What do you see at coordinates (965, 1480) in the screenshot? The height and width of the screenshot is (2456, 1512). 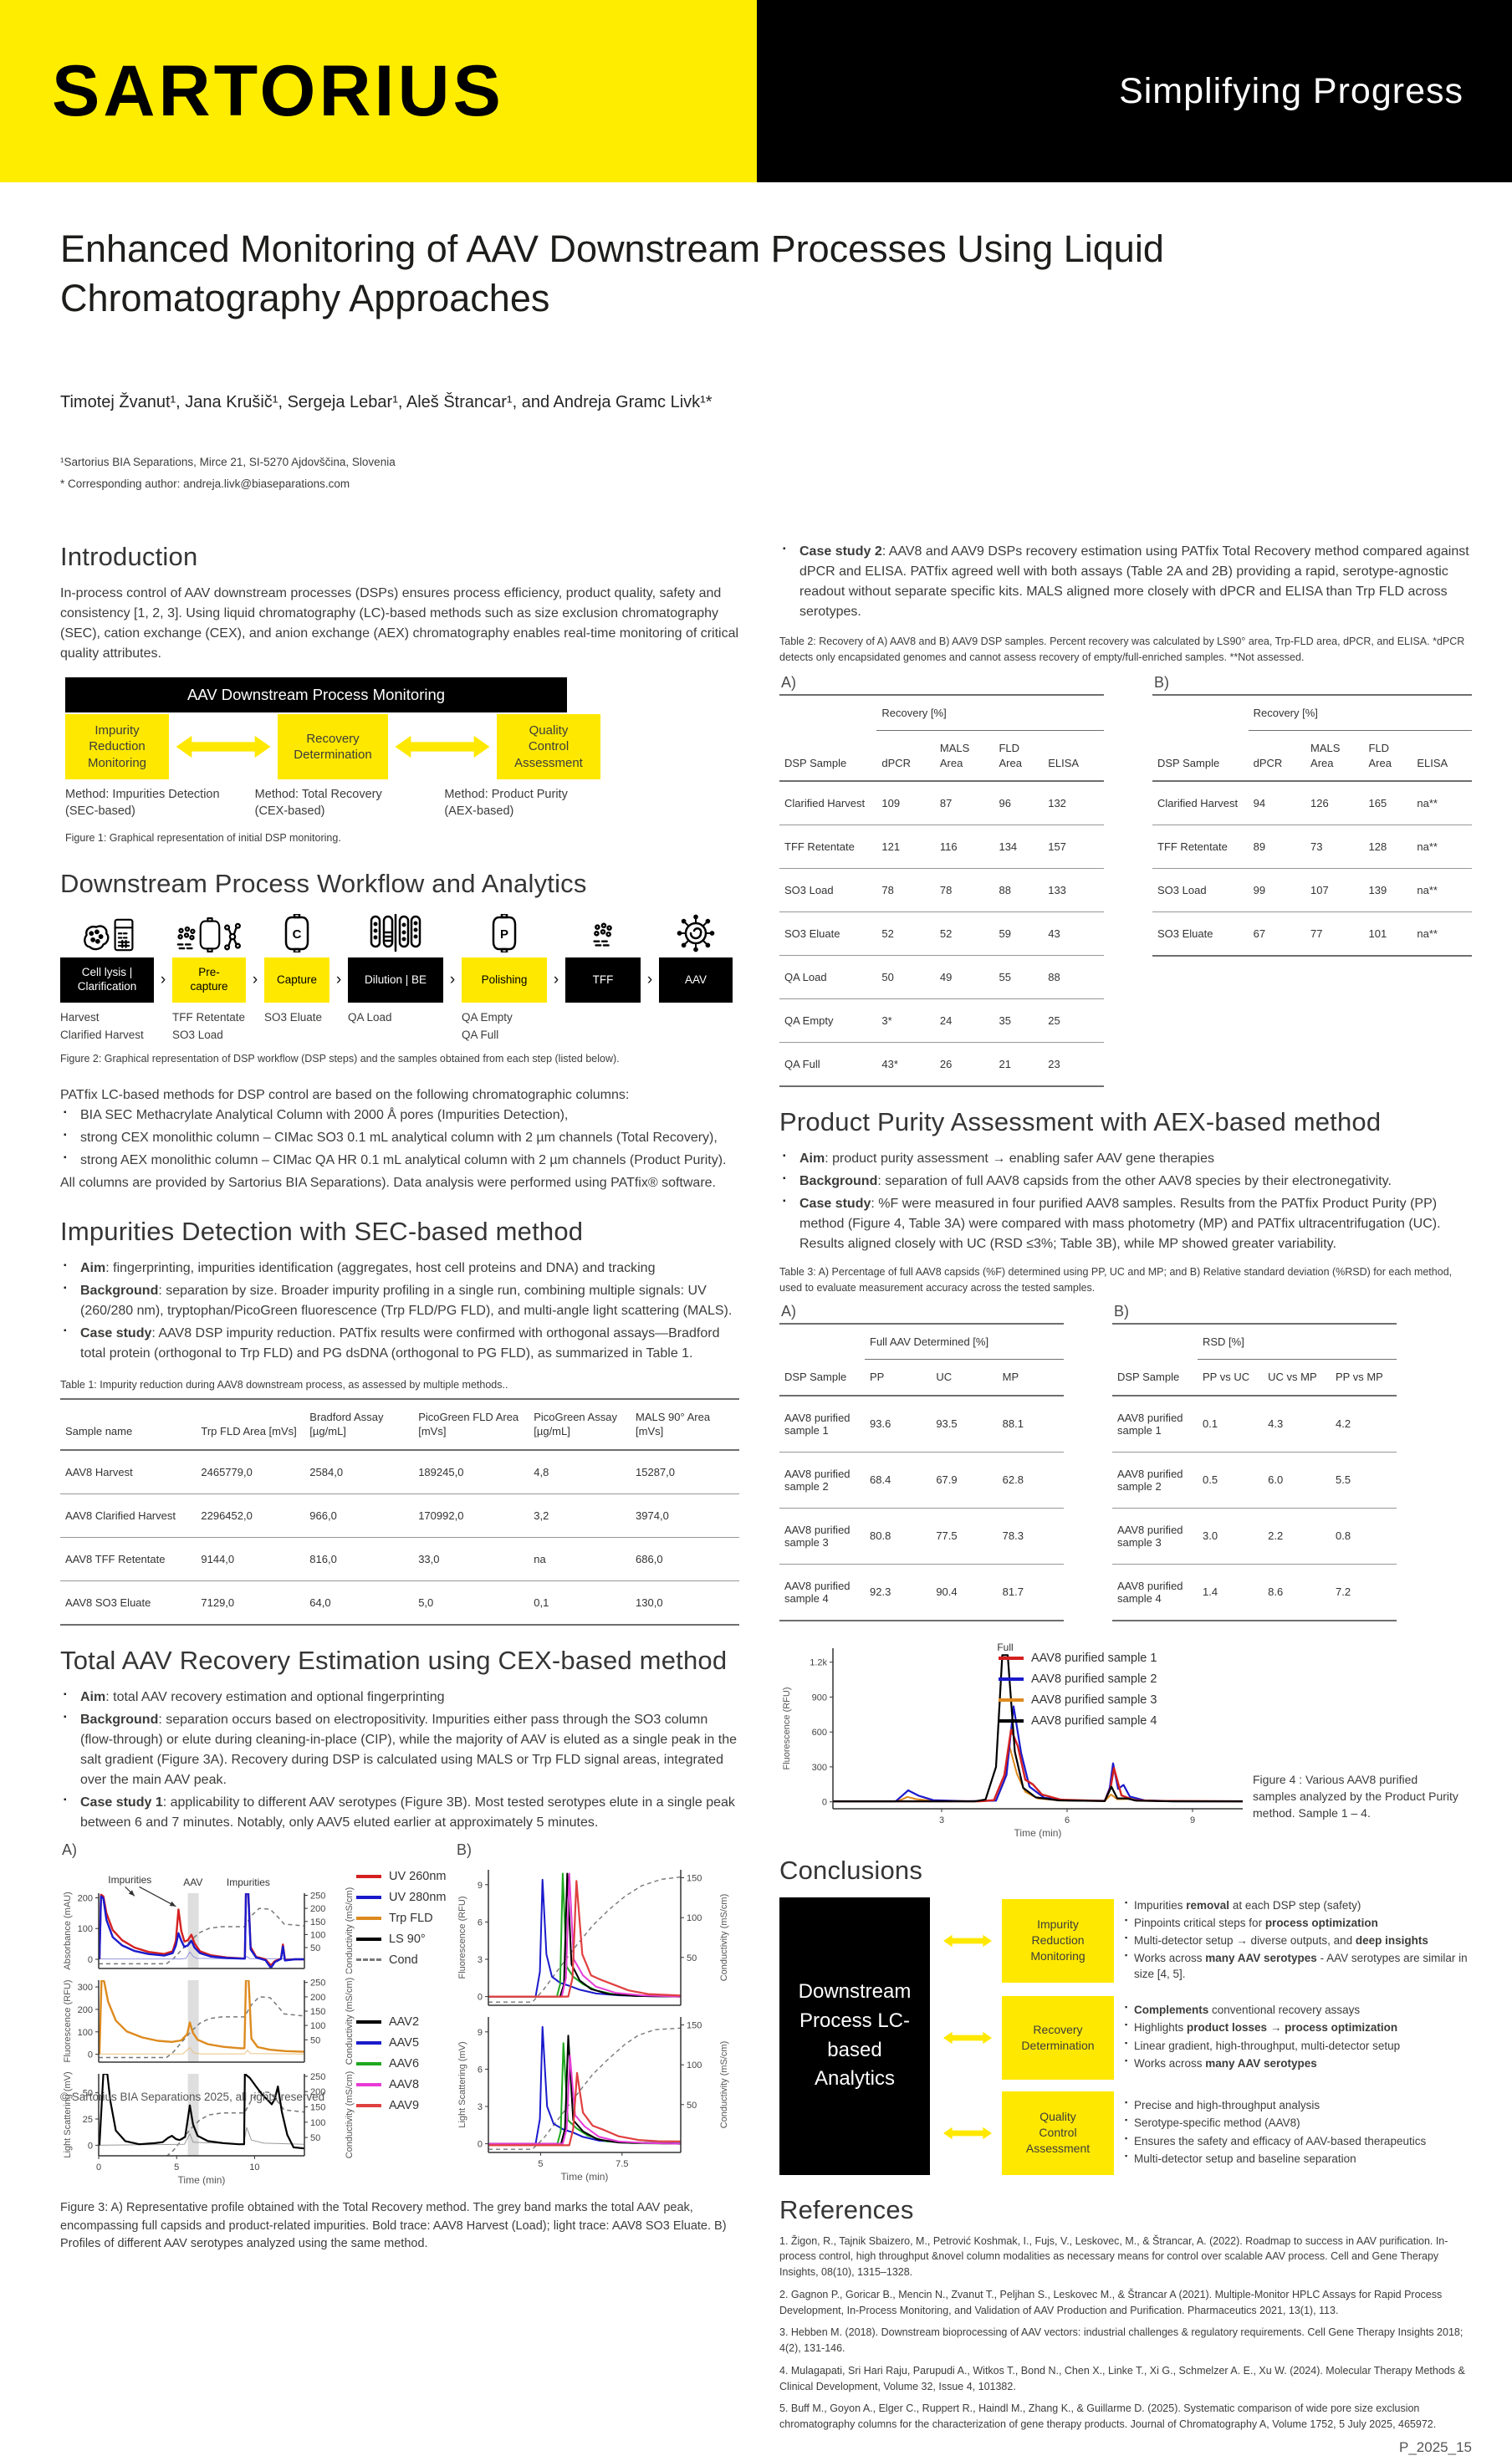 I see `table-cell: 67.9` at bounding box center [965, 1480].